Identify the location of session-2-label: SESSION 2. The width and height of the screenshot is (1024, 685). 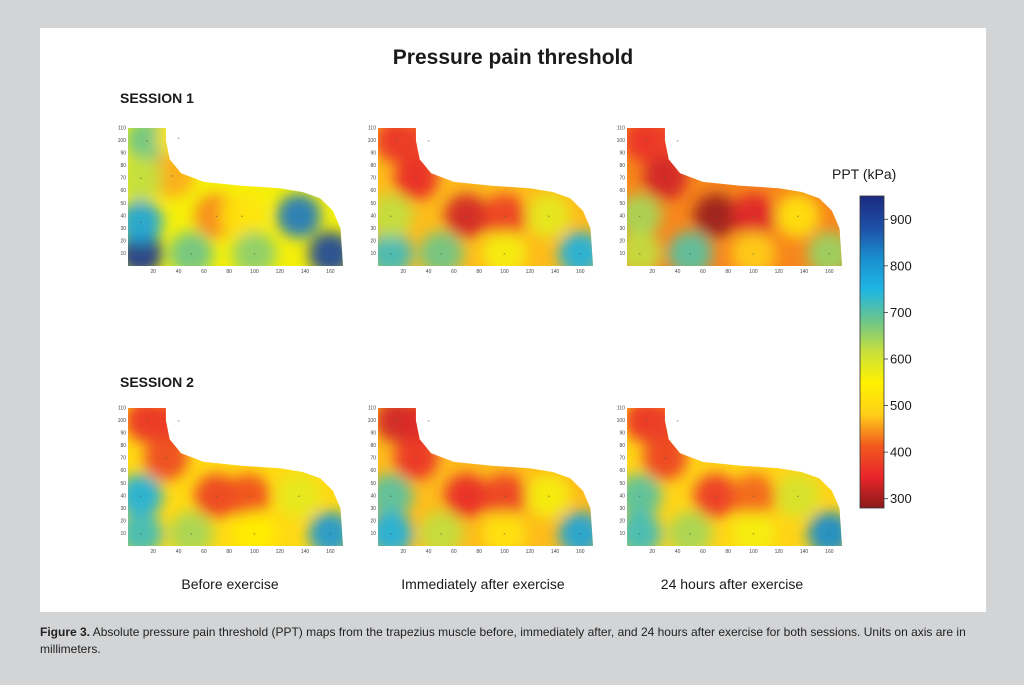
(157, 382).